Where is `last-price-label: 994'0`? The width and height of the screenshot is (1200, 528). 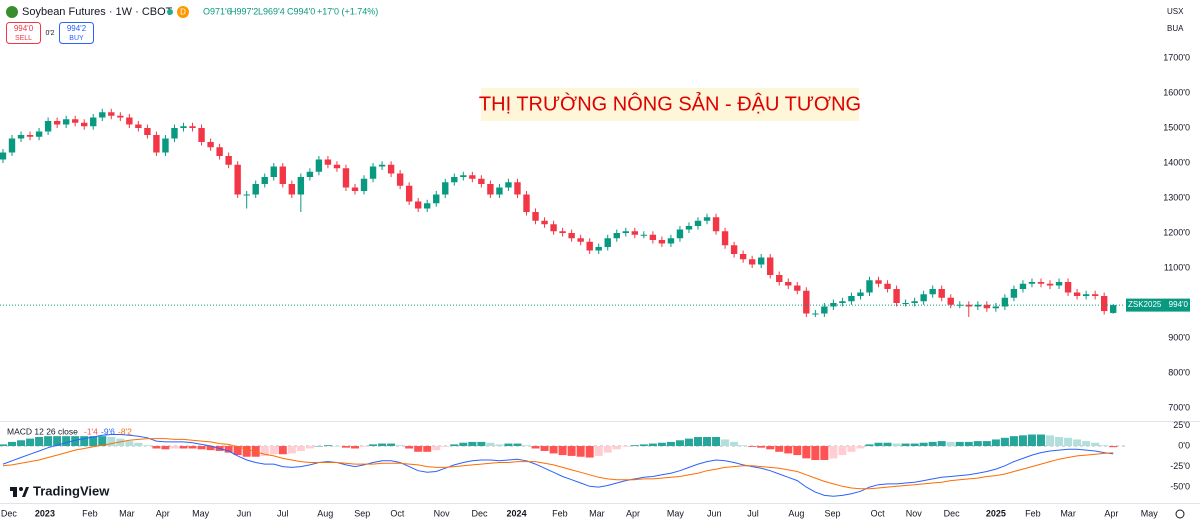 last-price-label: 994'0 is located at coordinates (1179, 304).